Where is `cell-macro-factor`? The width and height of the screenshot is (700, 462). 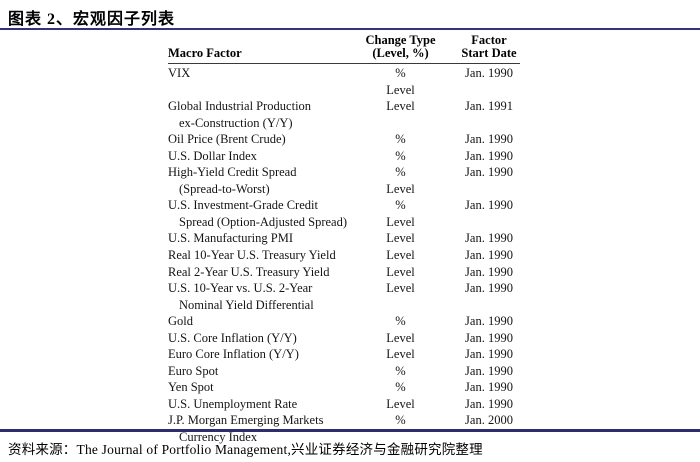
cell-macro-factor is located at coordinates (255, 90).